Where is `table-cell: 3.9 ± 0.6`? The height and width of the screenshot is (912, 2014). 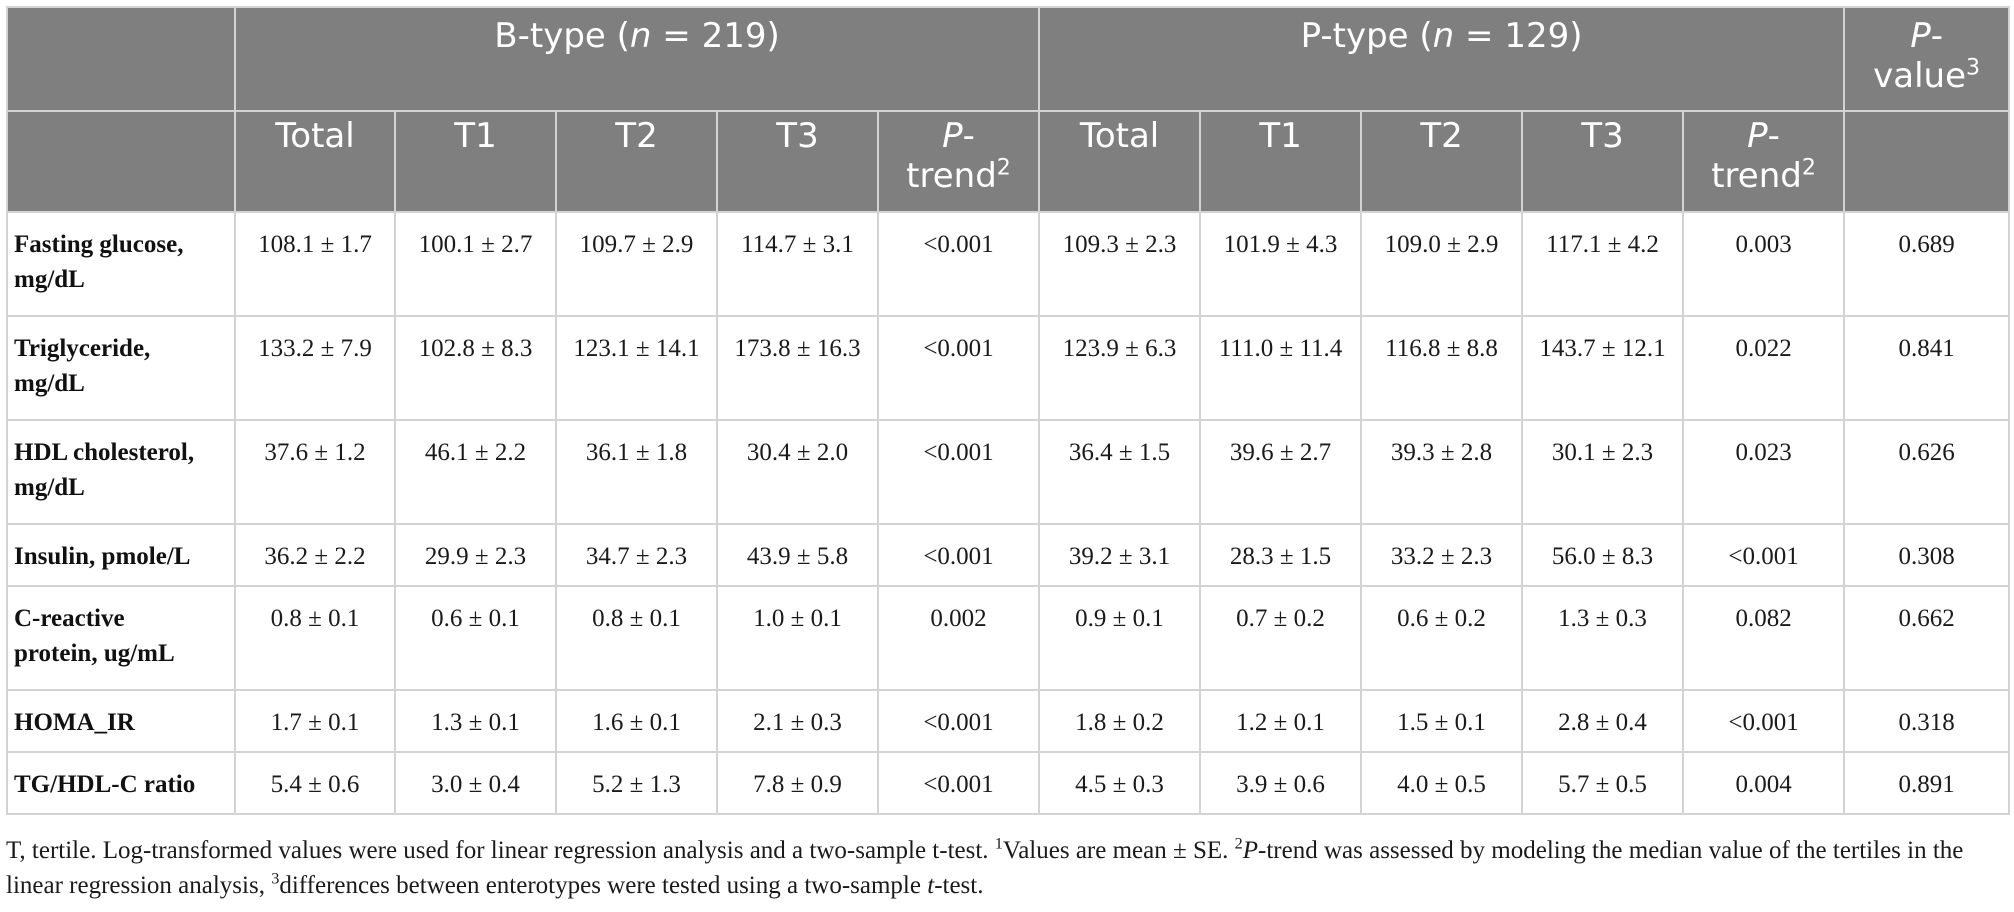 table-cell: 3.9 ± 0.6 is located at coordinates (1281, 783).